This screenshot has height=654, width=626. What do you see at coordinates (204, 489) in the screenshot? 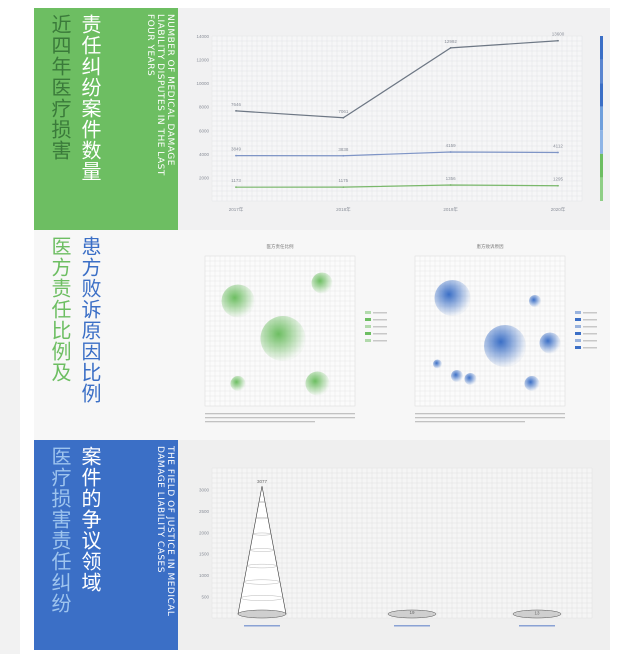
I see `y-tick-label: 3000` at bounding box center [204, 489].